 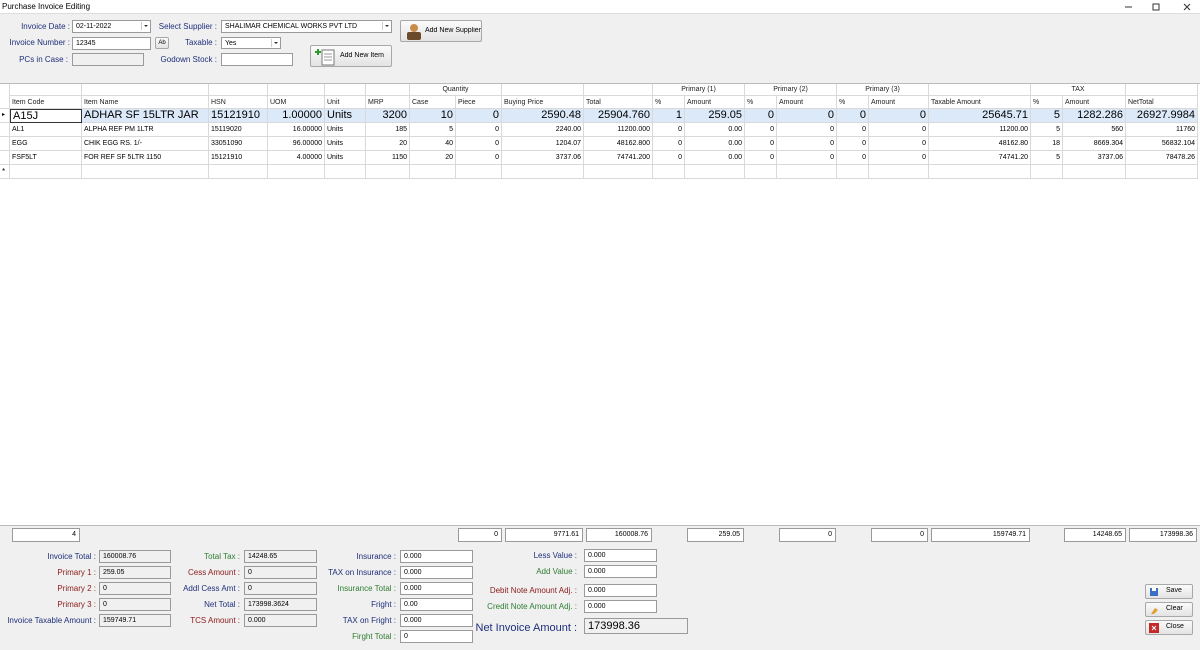 What do you see at coordinates (238, 144) in the screenshot?
I see `cell: 33051090` at bounding box center [238, 144].